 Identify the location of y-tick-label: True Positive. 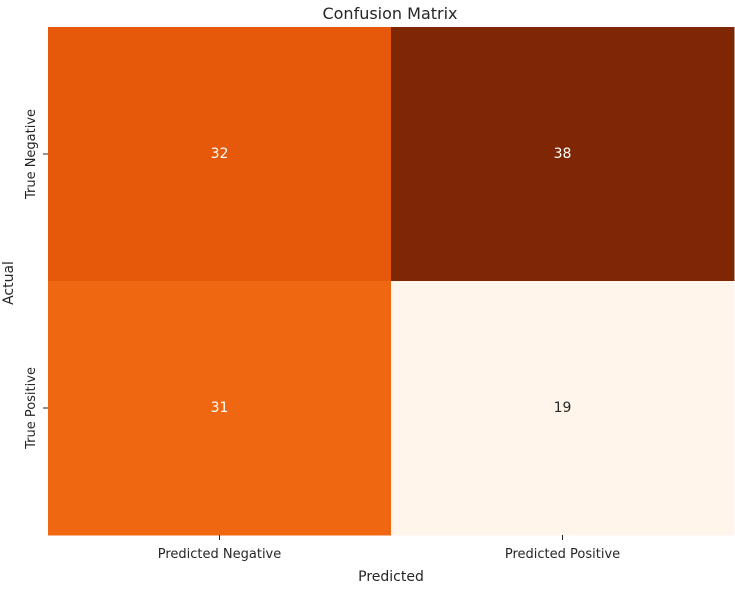
(31, 408).